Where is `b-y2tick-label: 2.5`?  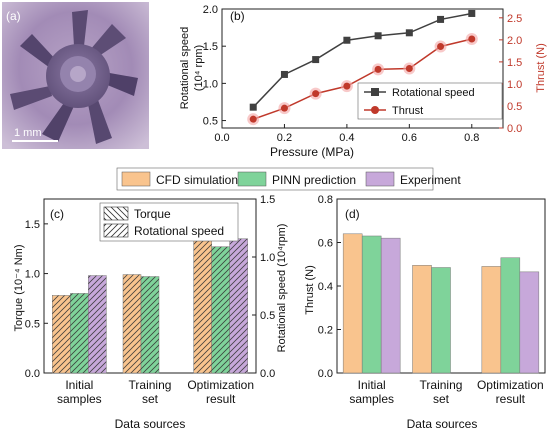 b-y2tick-label: 2.5 is located at coordinates (514, 19).